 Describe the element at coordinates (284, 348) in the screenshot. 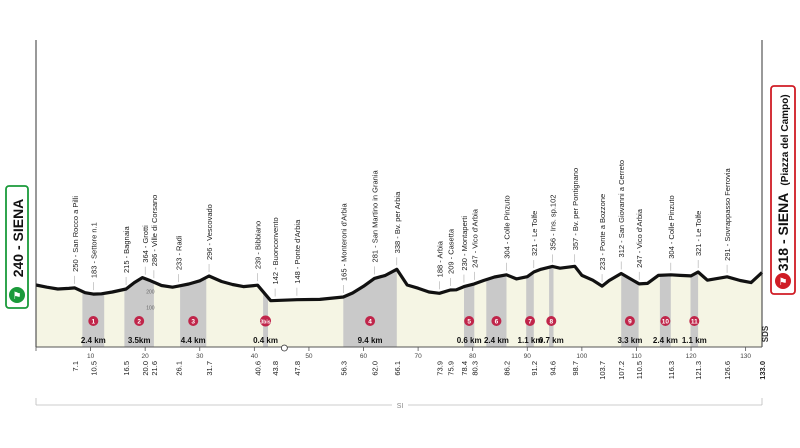

I see `feed-zone-marker` at that location.